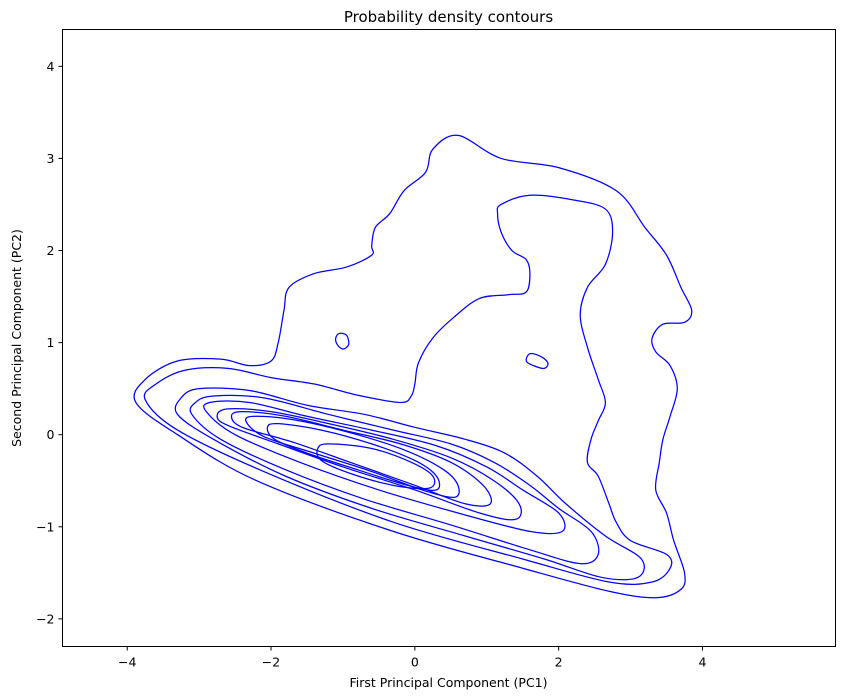 This screenshot has height=699, width=844. Describe the element at coordinates (45, 526) in the screenshot. I see `y-tick-label: −1` at that location.